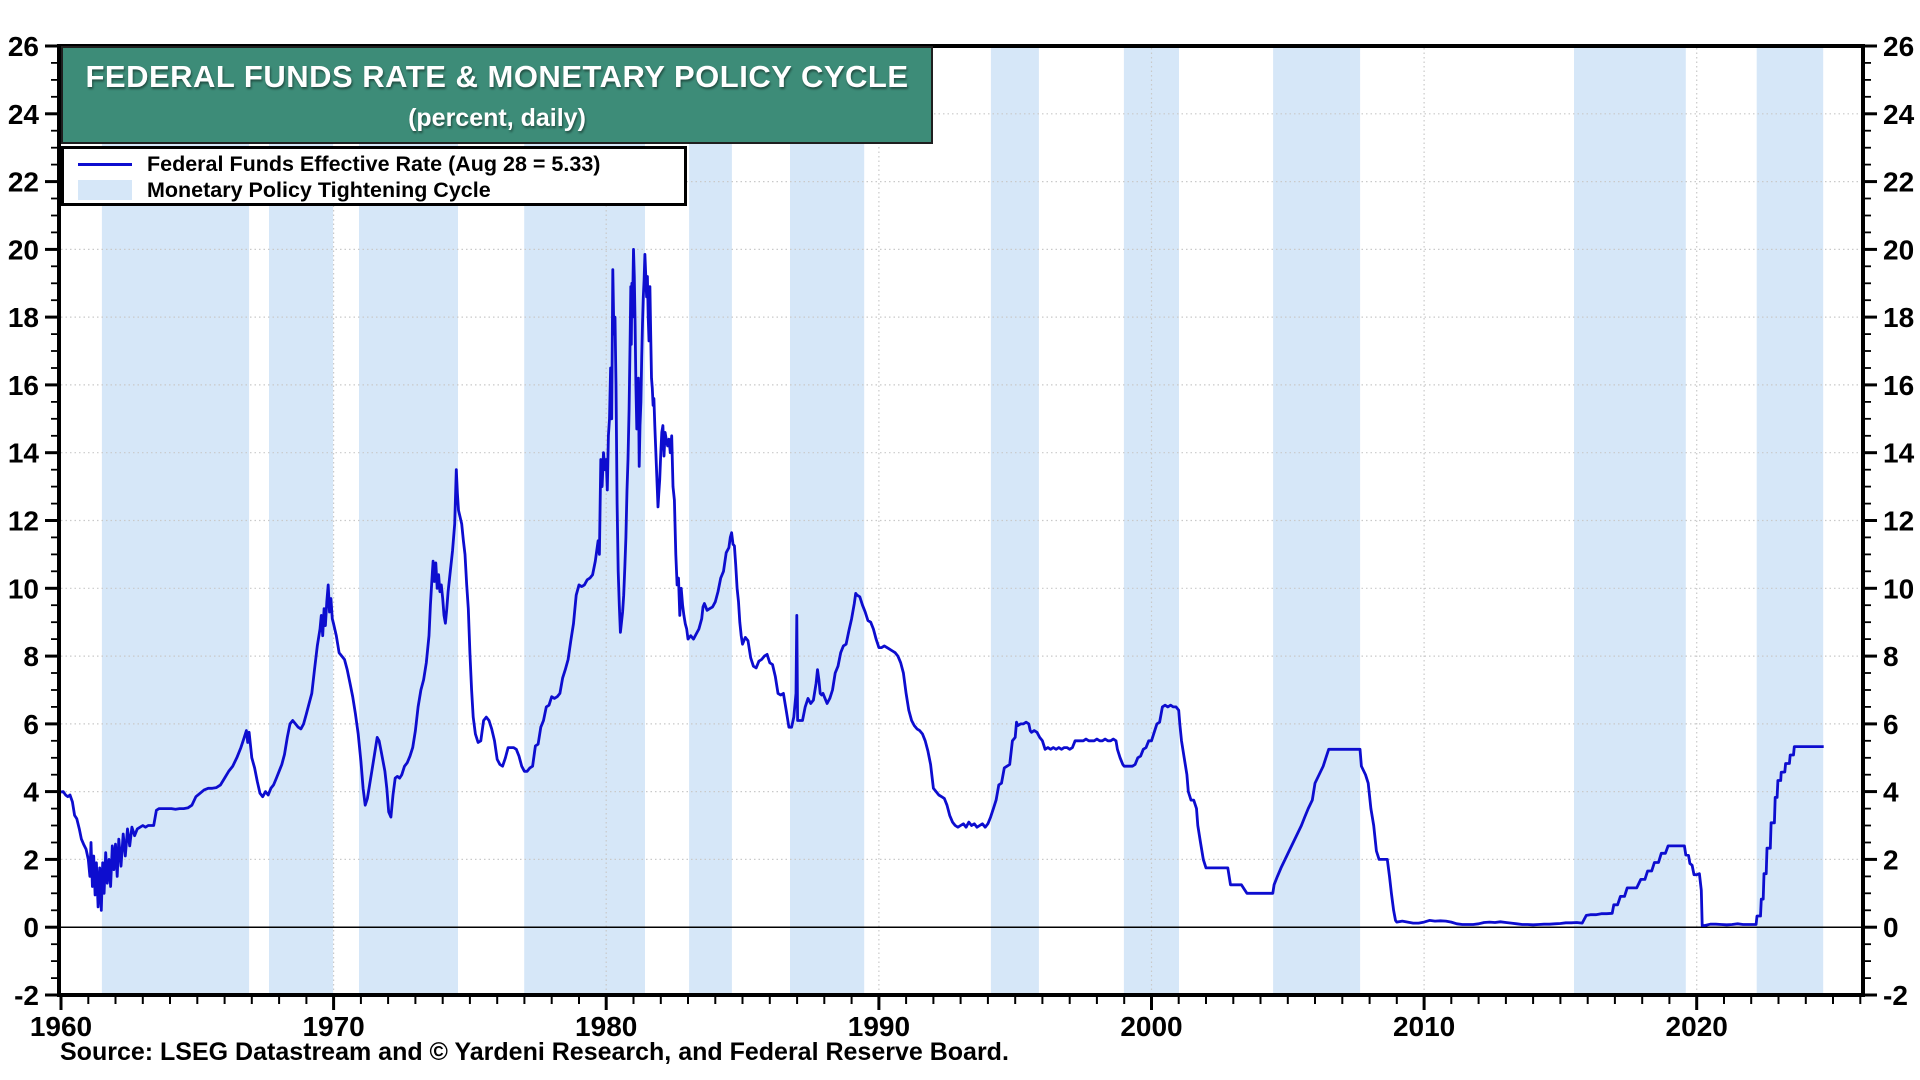 The width and height of the screenshot is (1920, 1080). Describe the element at coordinates (1898, 385) in the screenshot. I see `y-tick-label-right: 16` at that location.